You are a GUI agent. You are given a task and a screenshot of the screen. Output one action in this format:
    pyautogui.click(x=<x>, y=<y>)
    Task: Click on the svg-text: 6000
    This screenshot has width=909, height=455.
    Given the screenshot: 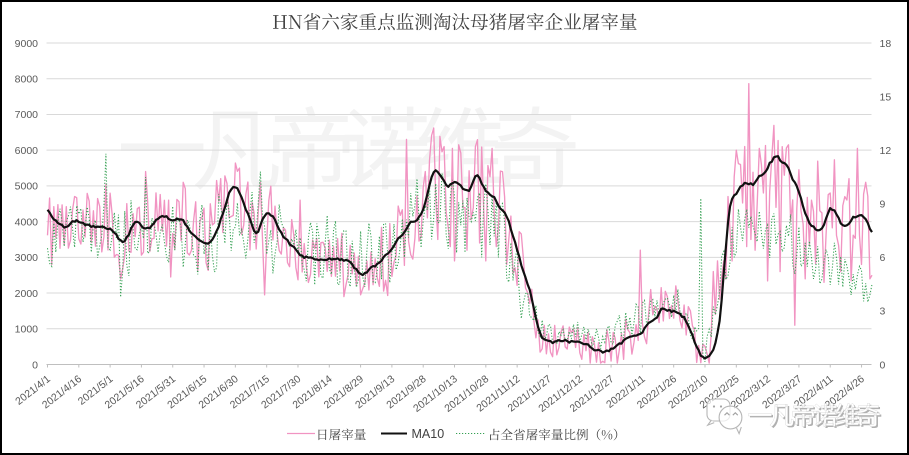 What is the action you would take?
    pyautogui.click(x=27, y=151)
    